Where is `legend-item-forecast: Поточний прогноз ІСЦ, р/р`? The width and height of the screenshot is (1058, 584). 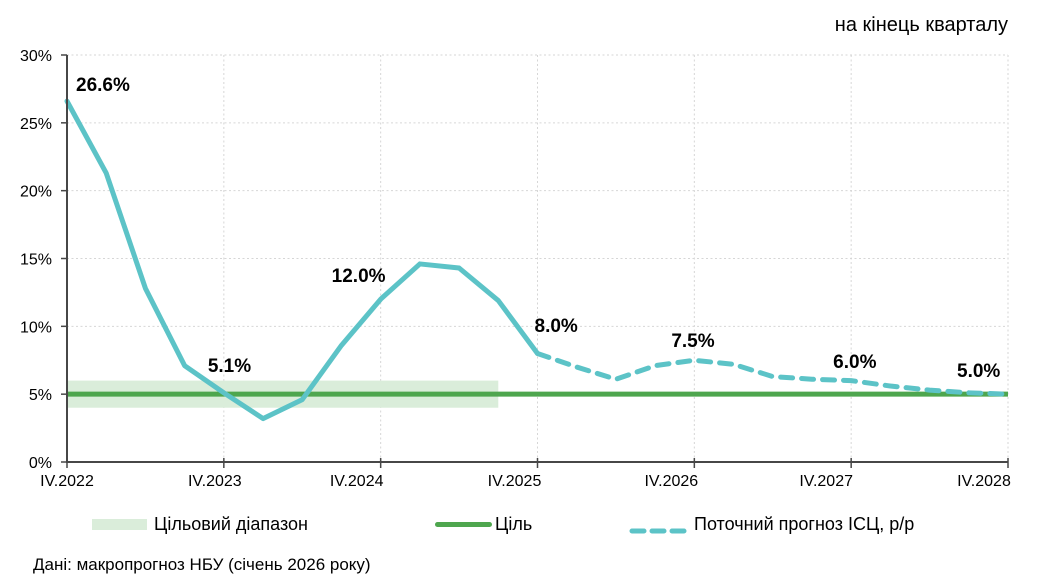 legend-item-forecast: Поточний прогноз ІСЦ, р/р is located at coordinates (771, 524).